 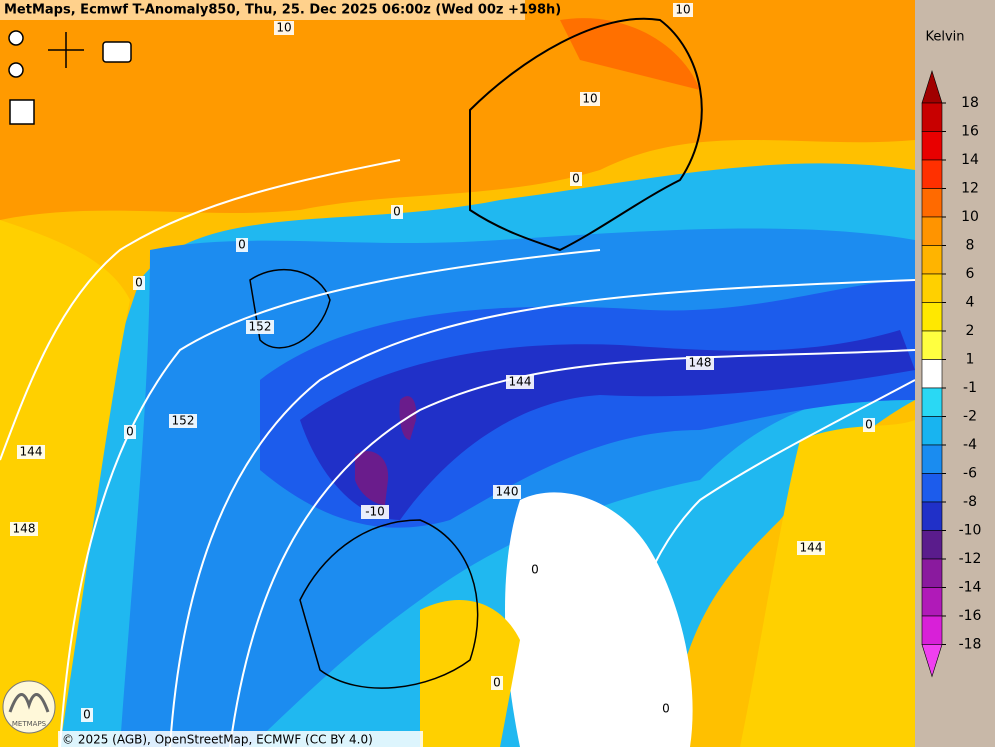 What do you see at coordinates (507, 492) in the screenshot?
I see `contour-label: 140` at bounding box center [507, 492].